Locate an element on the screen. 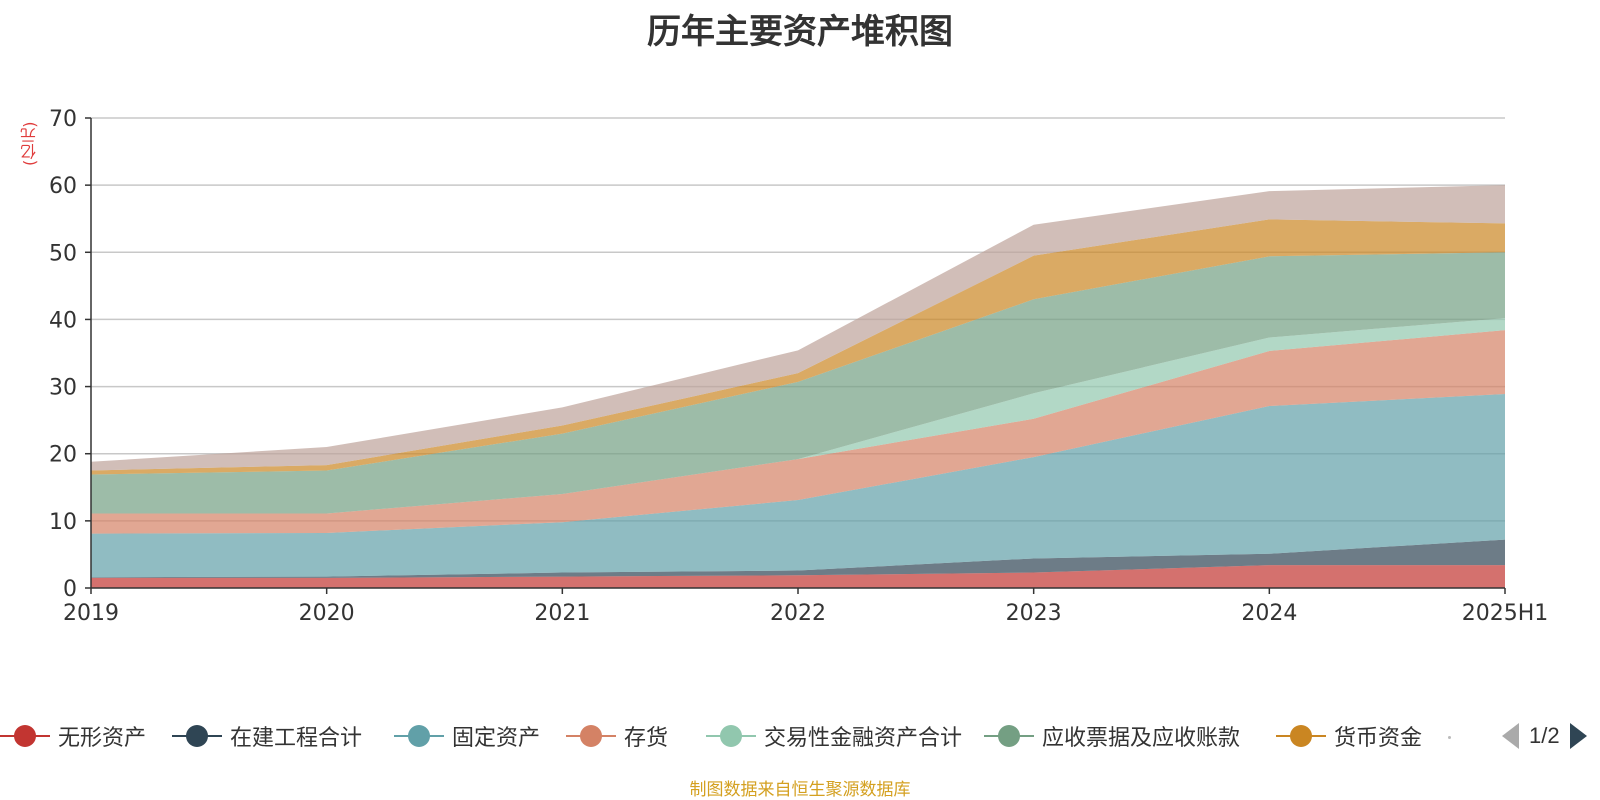  data-source-note: 制图数据来自恒生聚源数据库 is located at coordinates (800, 790).